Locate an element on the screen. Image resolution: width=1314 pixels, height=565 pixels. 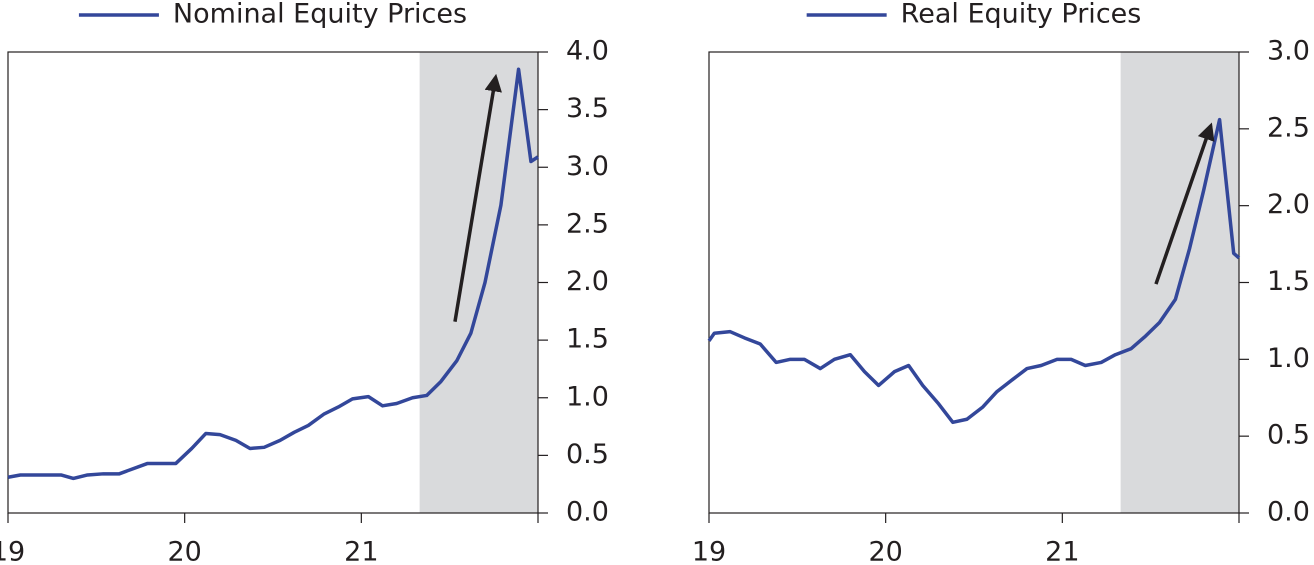
legend: Real Equity Prices is located at coordinates (974, 15).